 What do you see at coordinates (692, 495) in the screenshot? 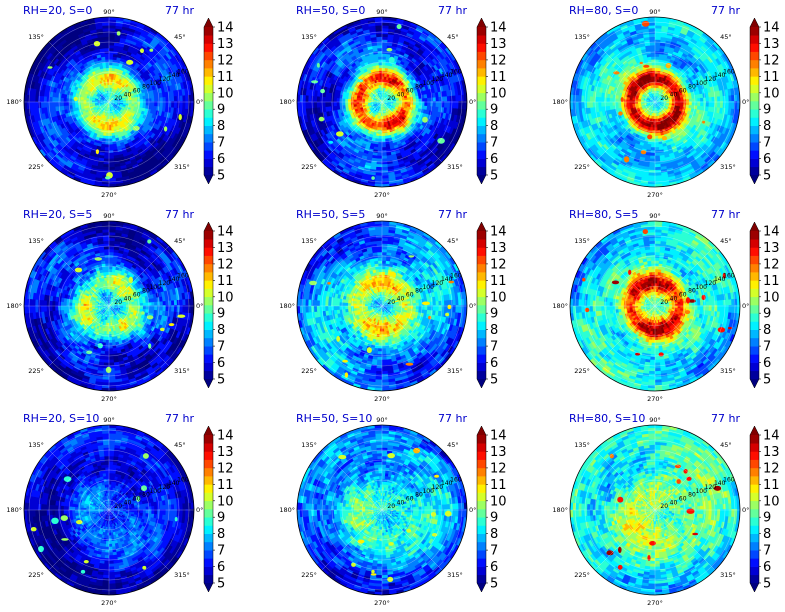
I see `radius-tick-label: 80` at bounding box center [692, 495].